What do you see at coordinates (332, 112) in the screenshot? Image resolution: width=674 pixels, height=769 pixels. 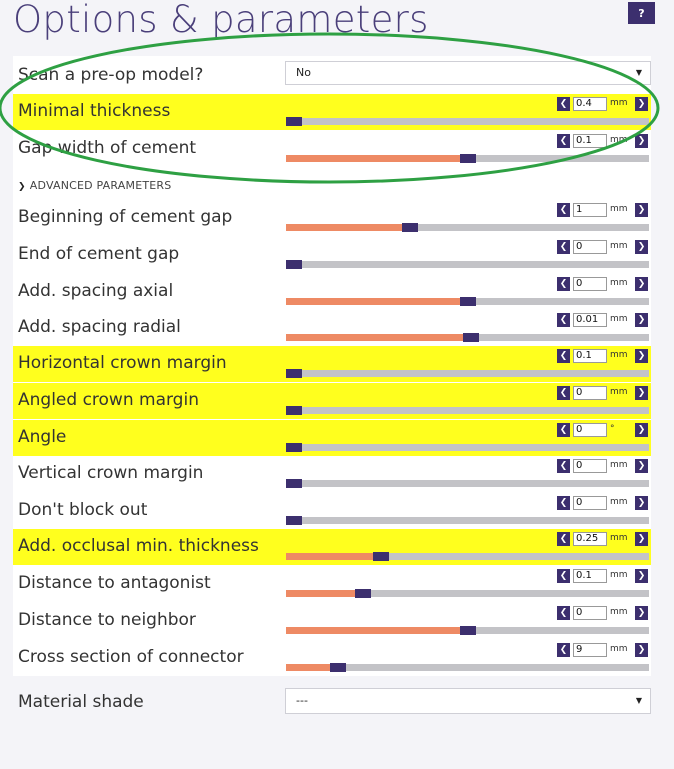 I see `parameter-row: Minimal thickness ❮ 0.4 mm ❯` at bounding box center [332, 112].